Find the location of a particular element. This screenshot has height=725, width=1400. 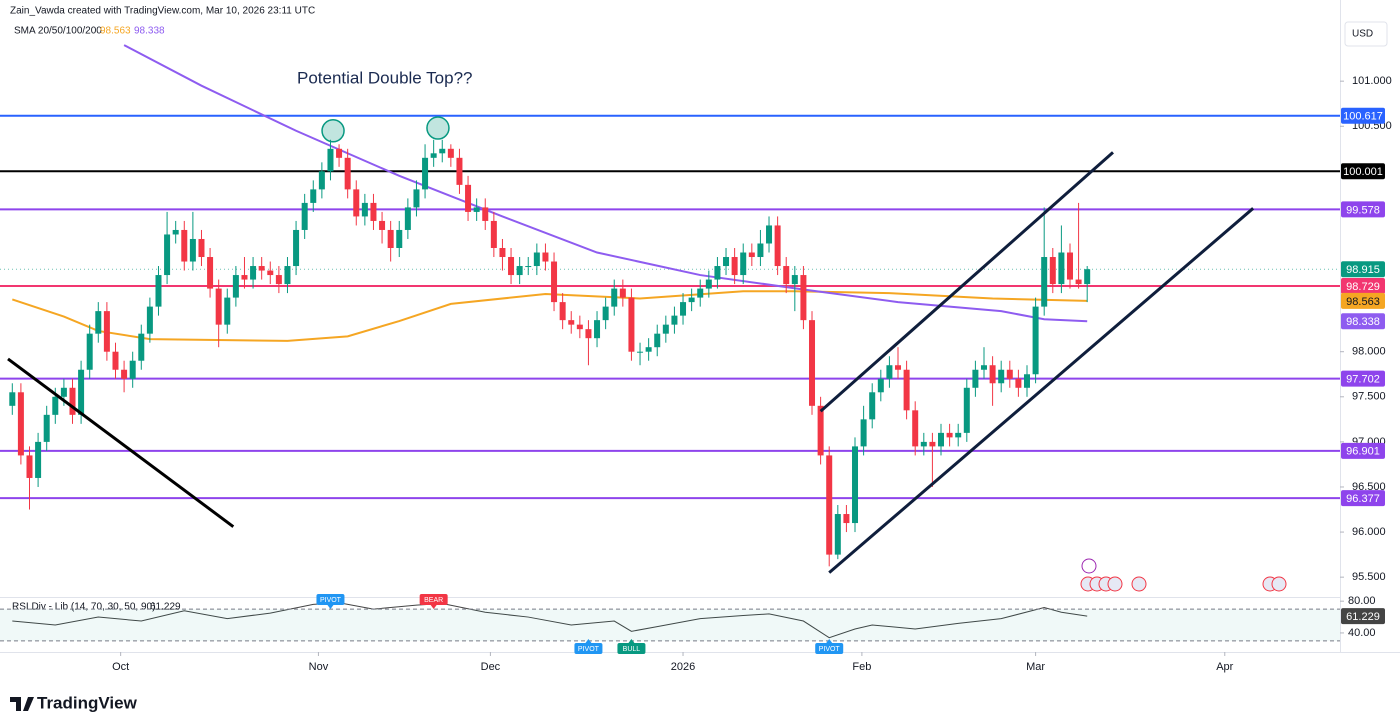

y-tick-label: 95.500 is located at coordinates (1369, 577).